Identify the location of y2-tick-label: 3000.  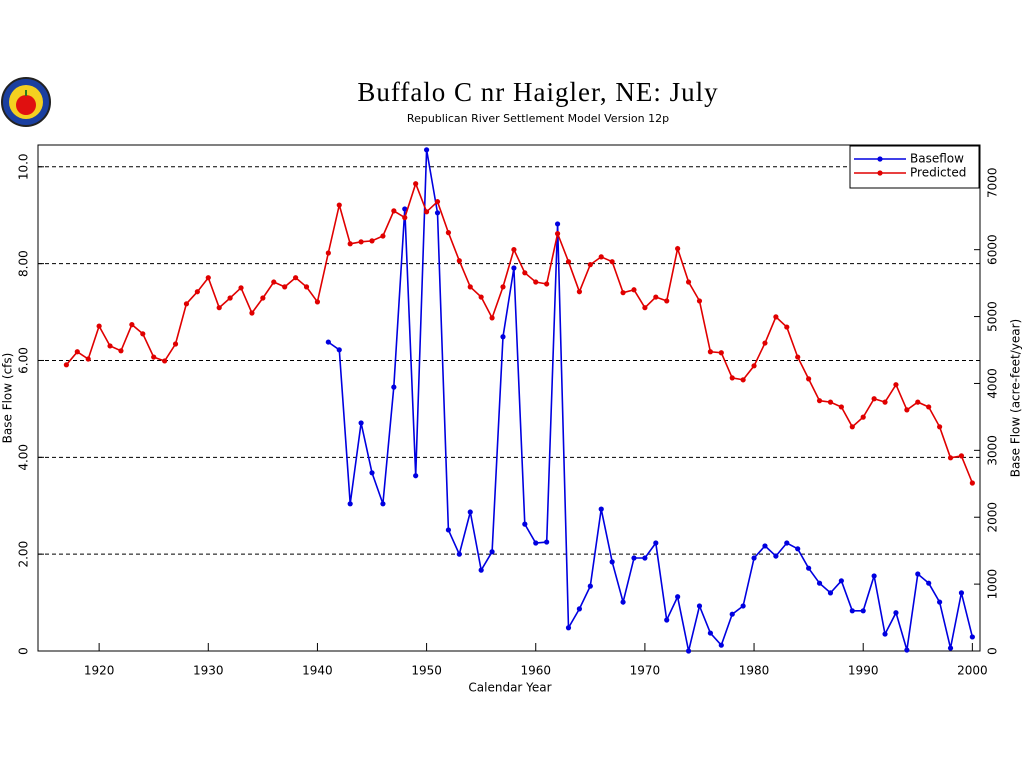
(993, 450).